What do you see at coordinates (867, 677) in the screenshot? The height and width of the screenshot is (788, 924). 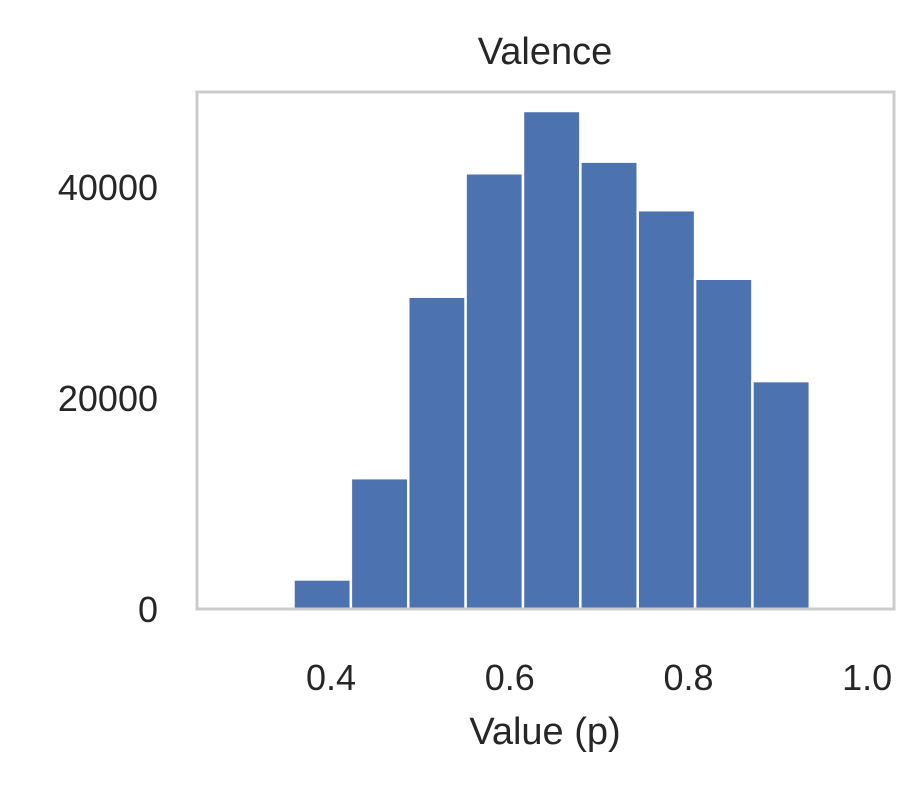 I see `x-tick-label: 1.0` at bounding box center [867, 677].